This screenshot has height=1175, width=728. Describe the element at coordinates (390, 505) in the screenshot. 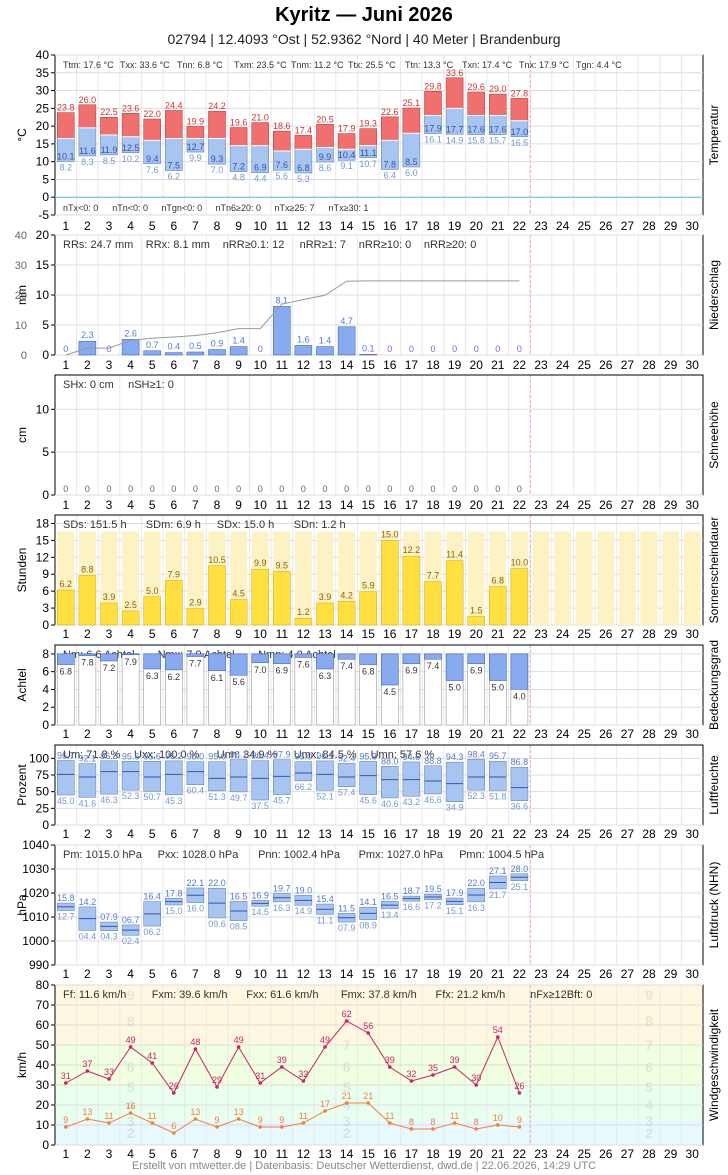

I see `x-tick-label: 16` at that location.